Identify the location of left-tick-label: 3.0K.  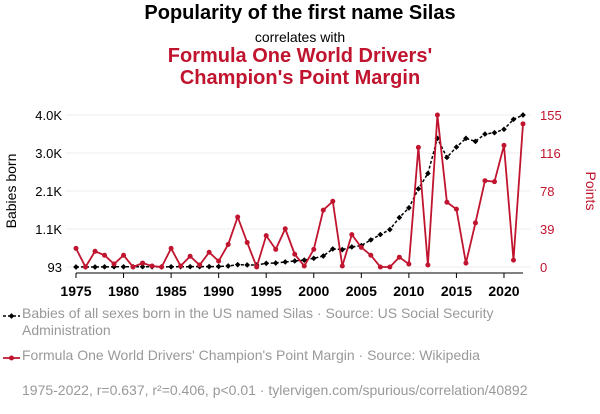
(48, 153).